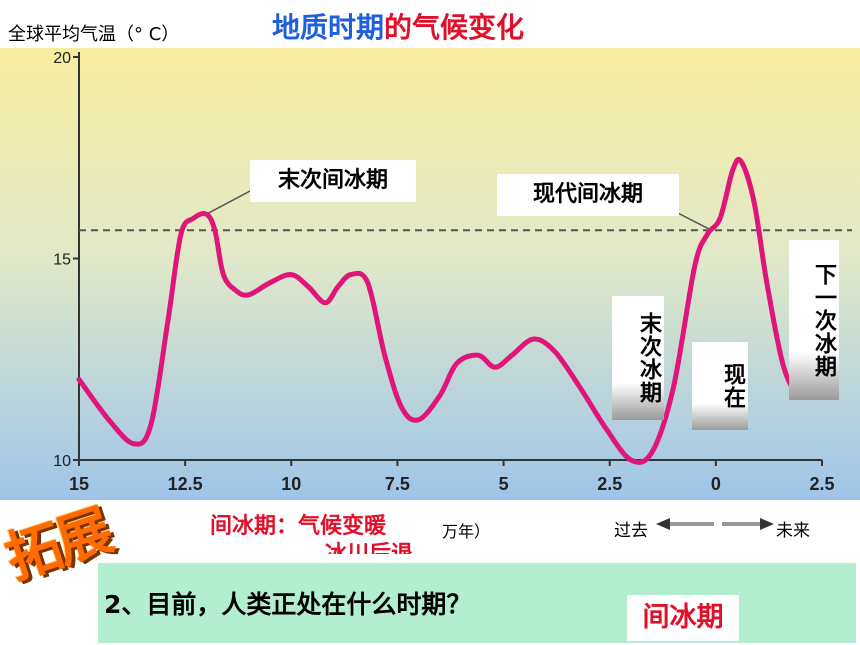  I want to click on quiz-question: 2、目前，人类正处在什么时期？, so click(288, 604).